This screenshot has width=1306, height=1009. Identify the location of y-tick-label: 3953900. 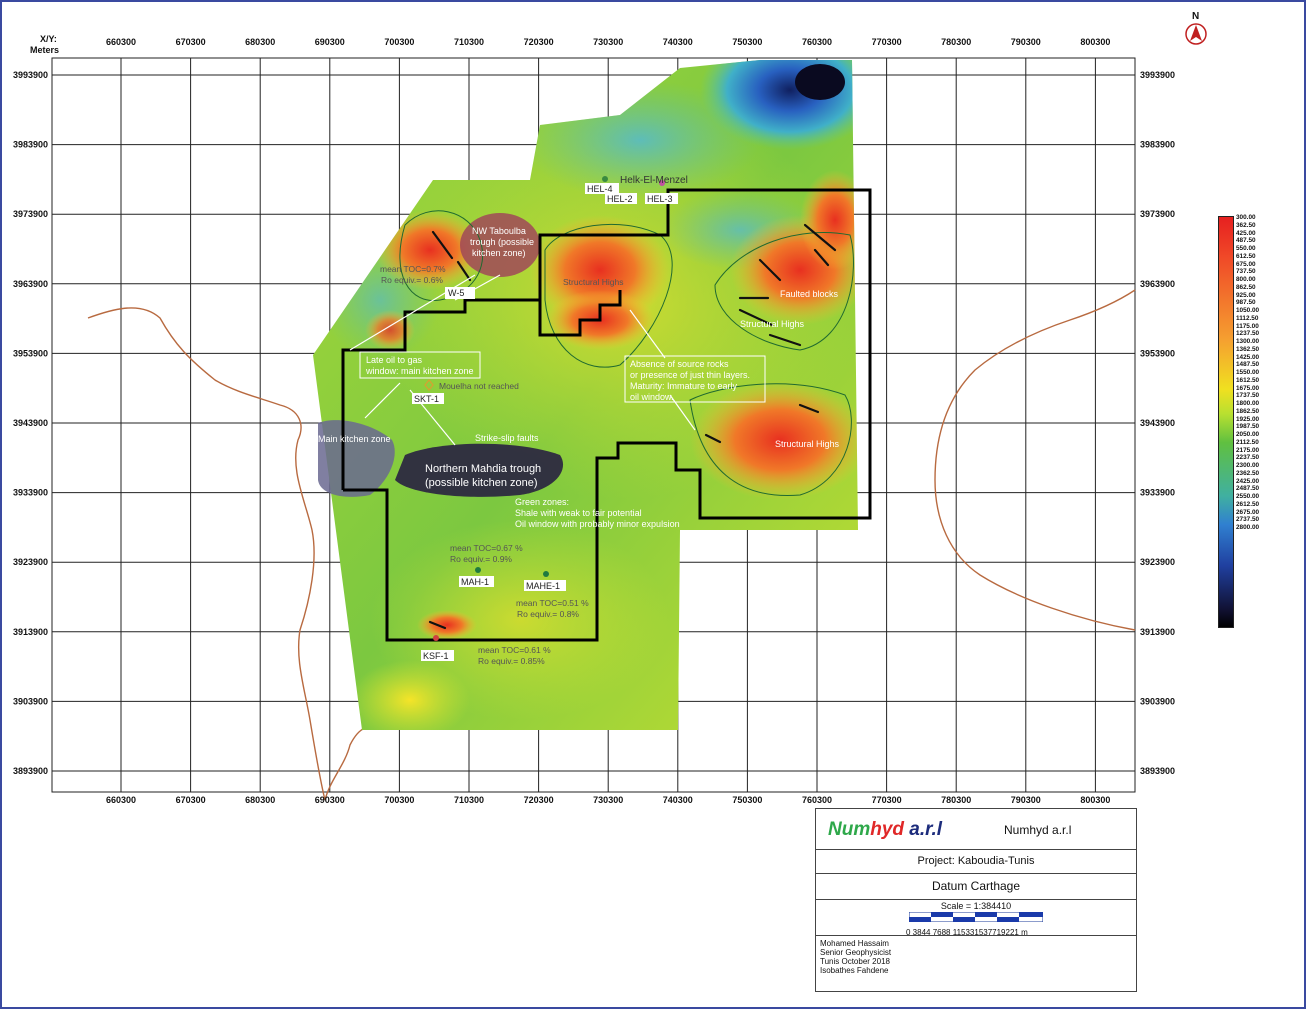
(1157, 353).